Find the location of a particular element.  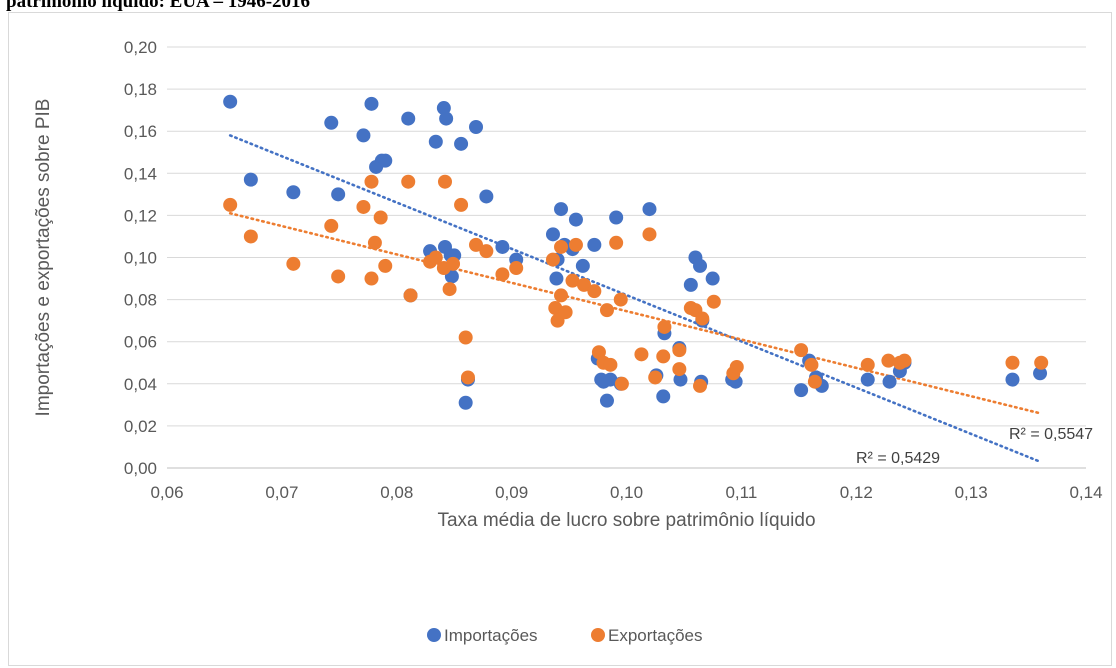

x-tick-label: 0,08 is located at coordinates (396, 492).